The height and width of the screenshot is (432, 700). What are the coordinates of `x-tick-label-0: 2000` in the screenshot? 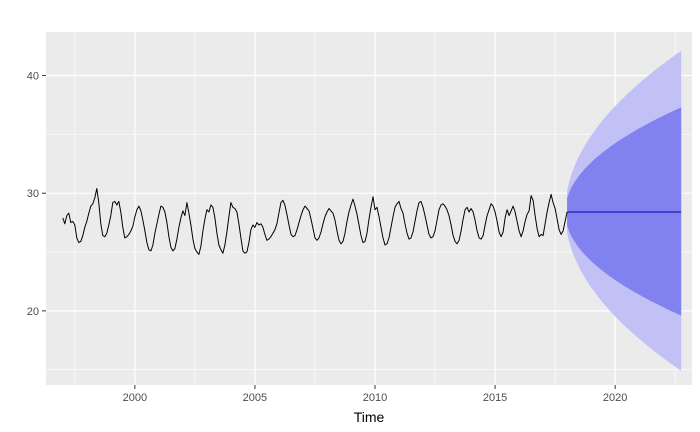 It's located at (135, 398).